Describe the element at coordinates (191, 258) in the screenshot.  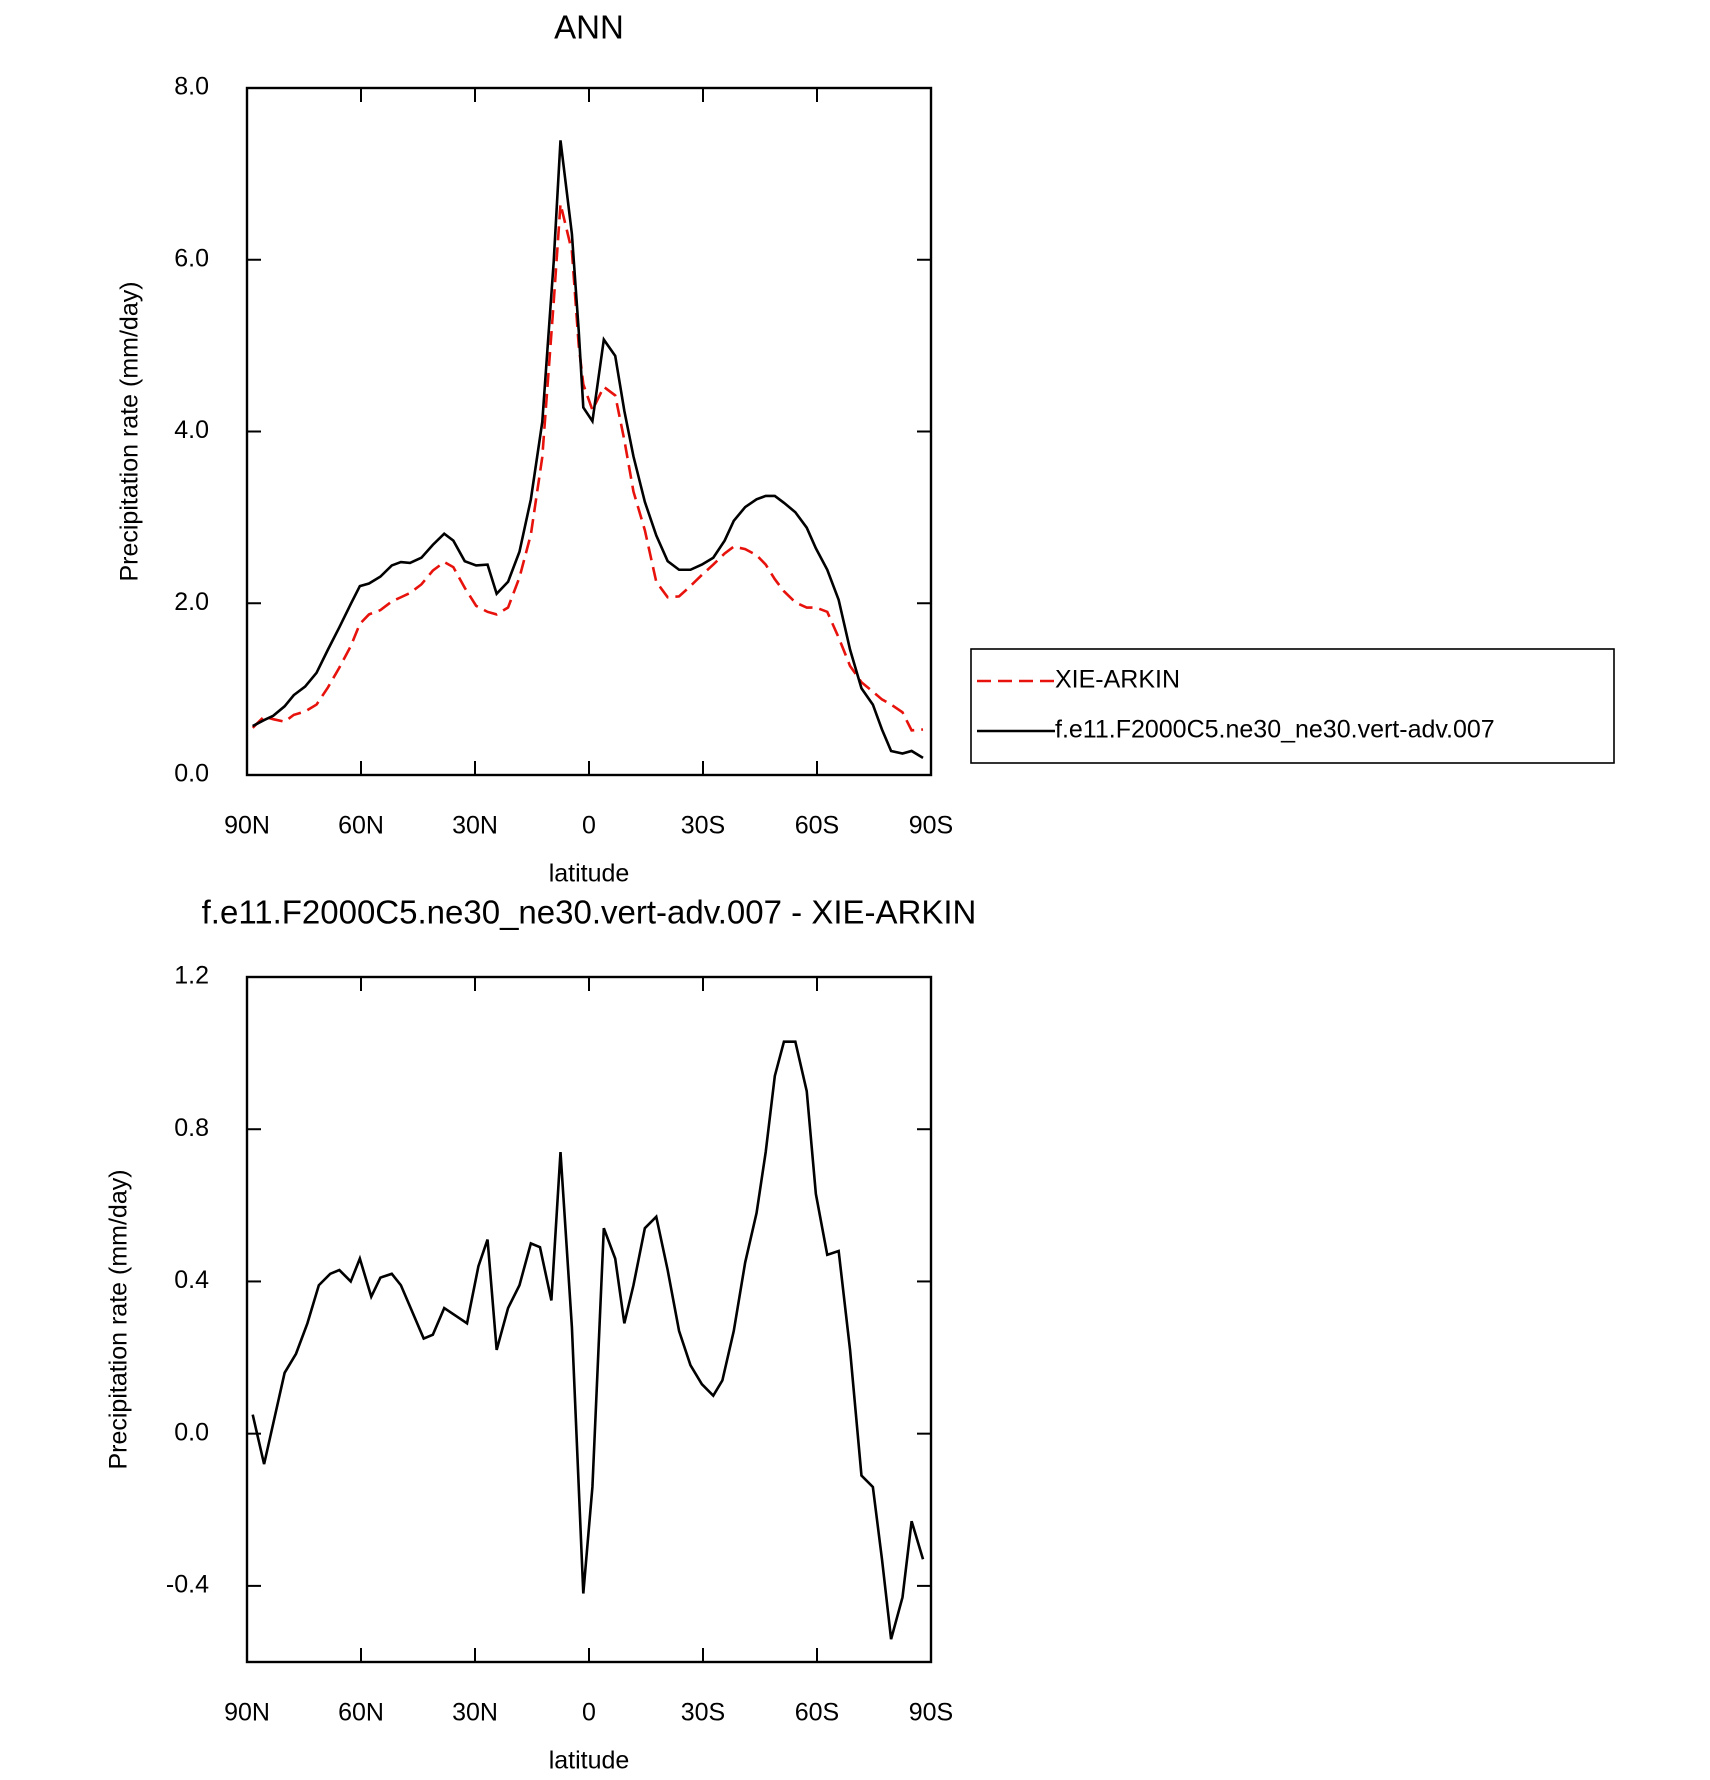
I see `y-tick-label: 6.0` at that location.